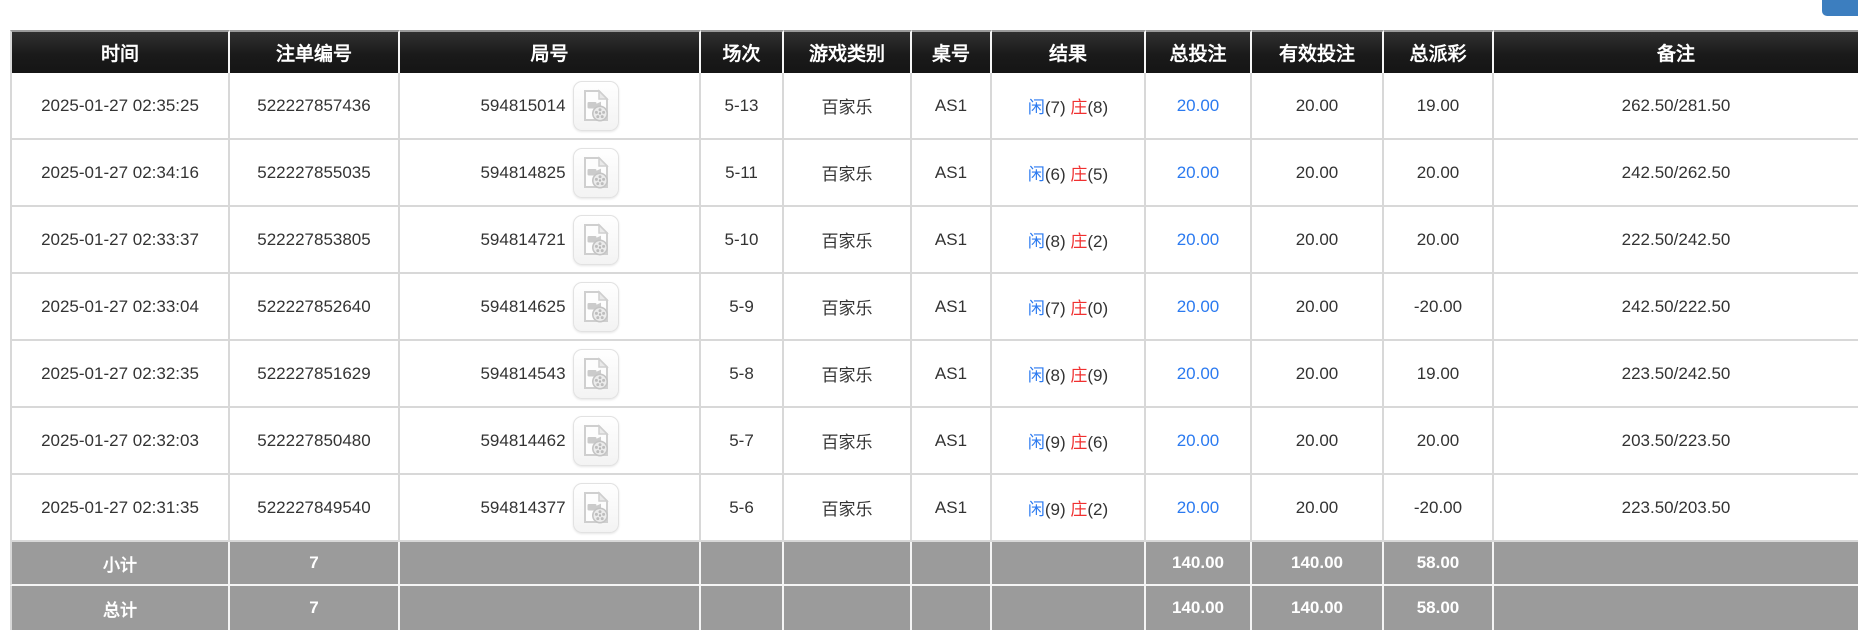 Image resolution: width=1858 pixels, height=630 pixels. Describe the element at coordinates (315, 608) in the screenshot. I see `grand-total-count: 7` at that location.